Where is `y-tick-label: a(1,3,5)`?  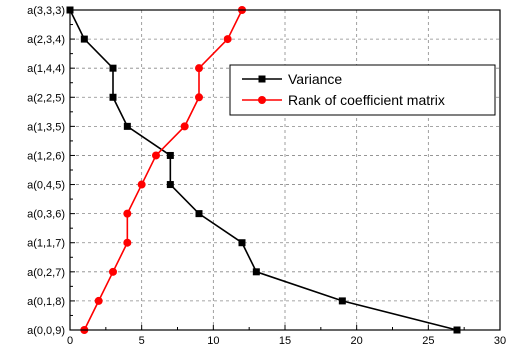
y-tick-label: a(1,3,5) is located at coordinates (46, 127).